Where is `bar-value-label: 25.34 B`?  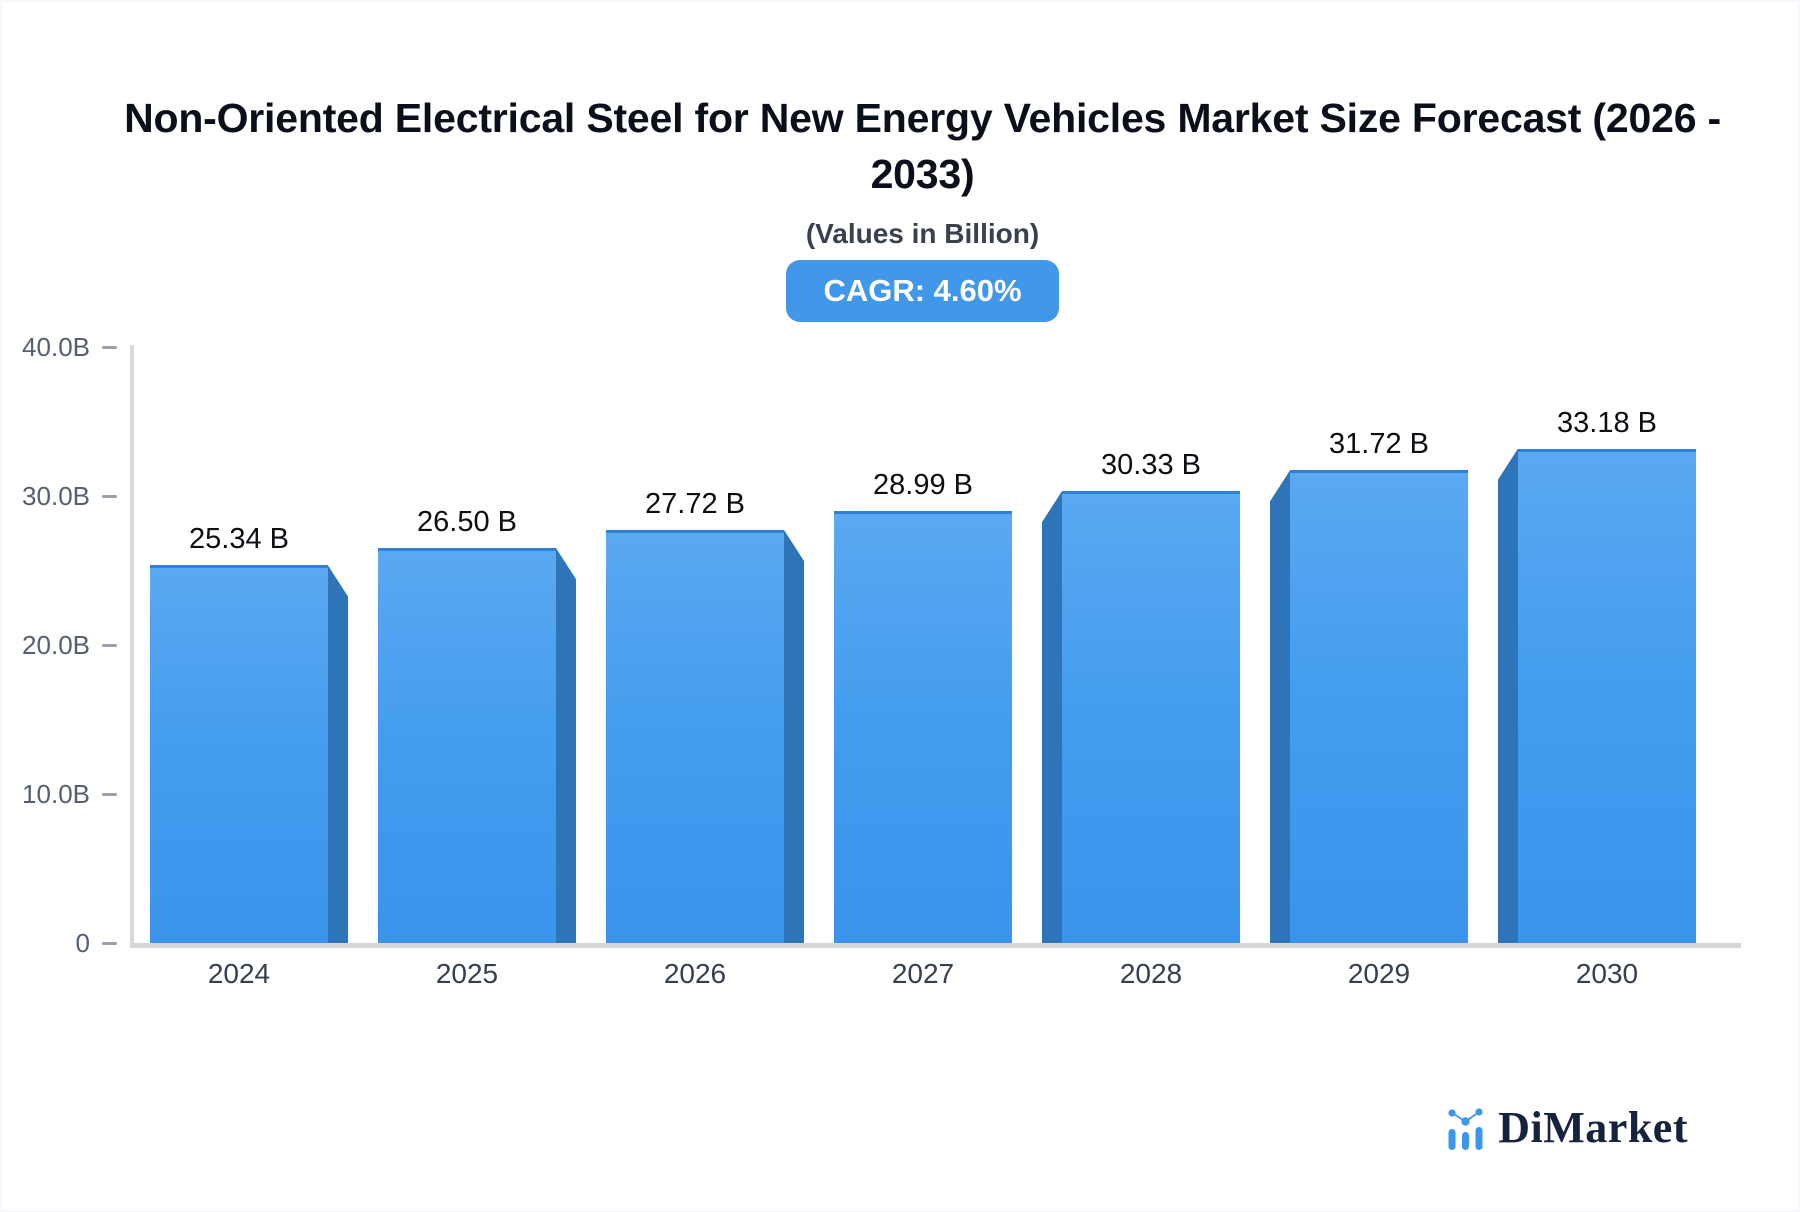 bar-value-label: 25.34 B is located at coordinates (239, 539).